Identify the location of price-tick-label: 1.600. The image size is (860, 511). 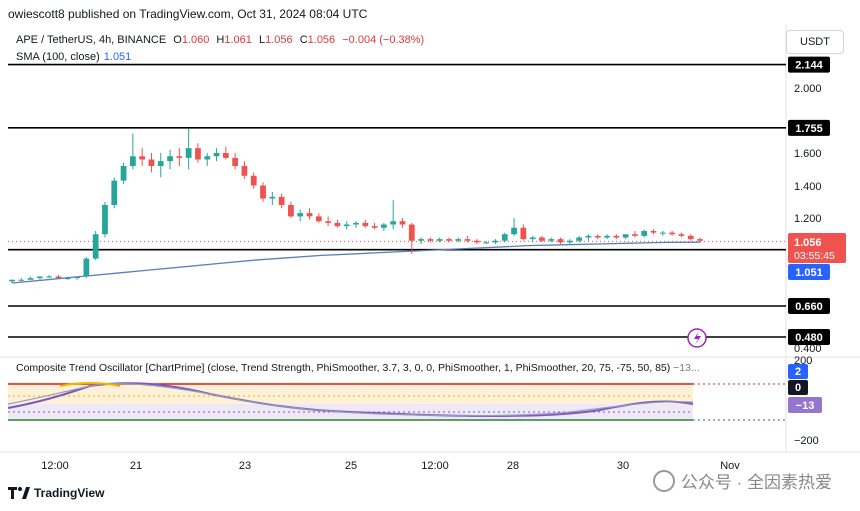
(808, 154).